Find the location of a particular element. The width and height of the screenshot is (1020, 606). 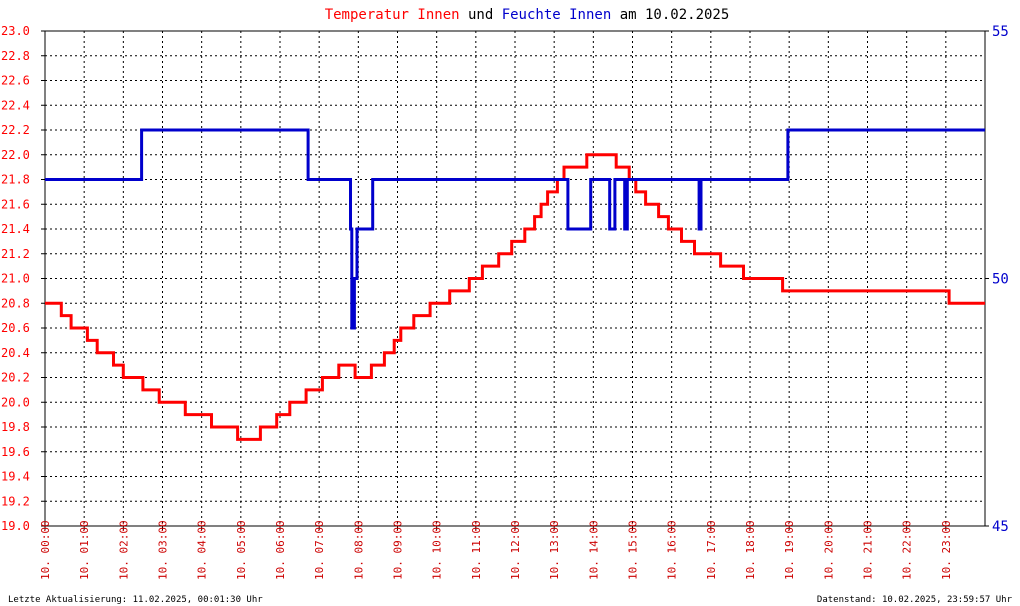

y-left-tick-label: 22.0 is located at coordinates (15, 155).